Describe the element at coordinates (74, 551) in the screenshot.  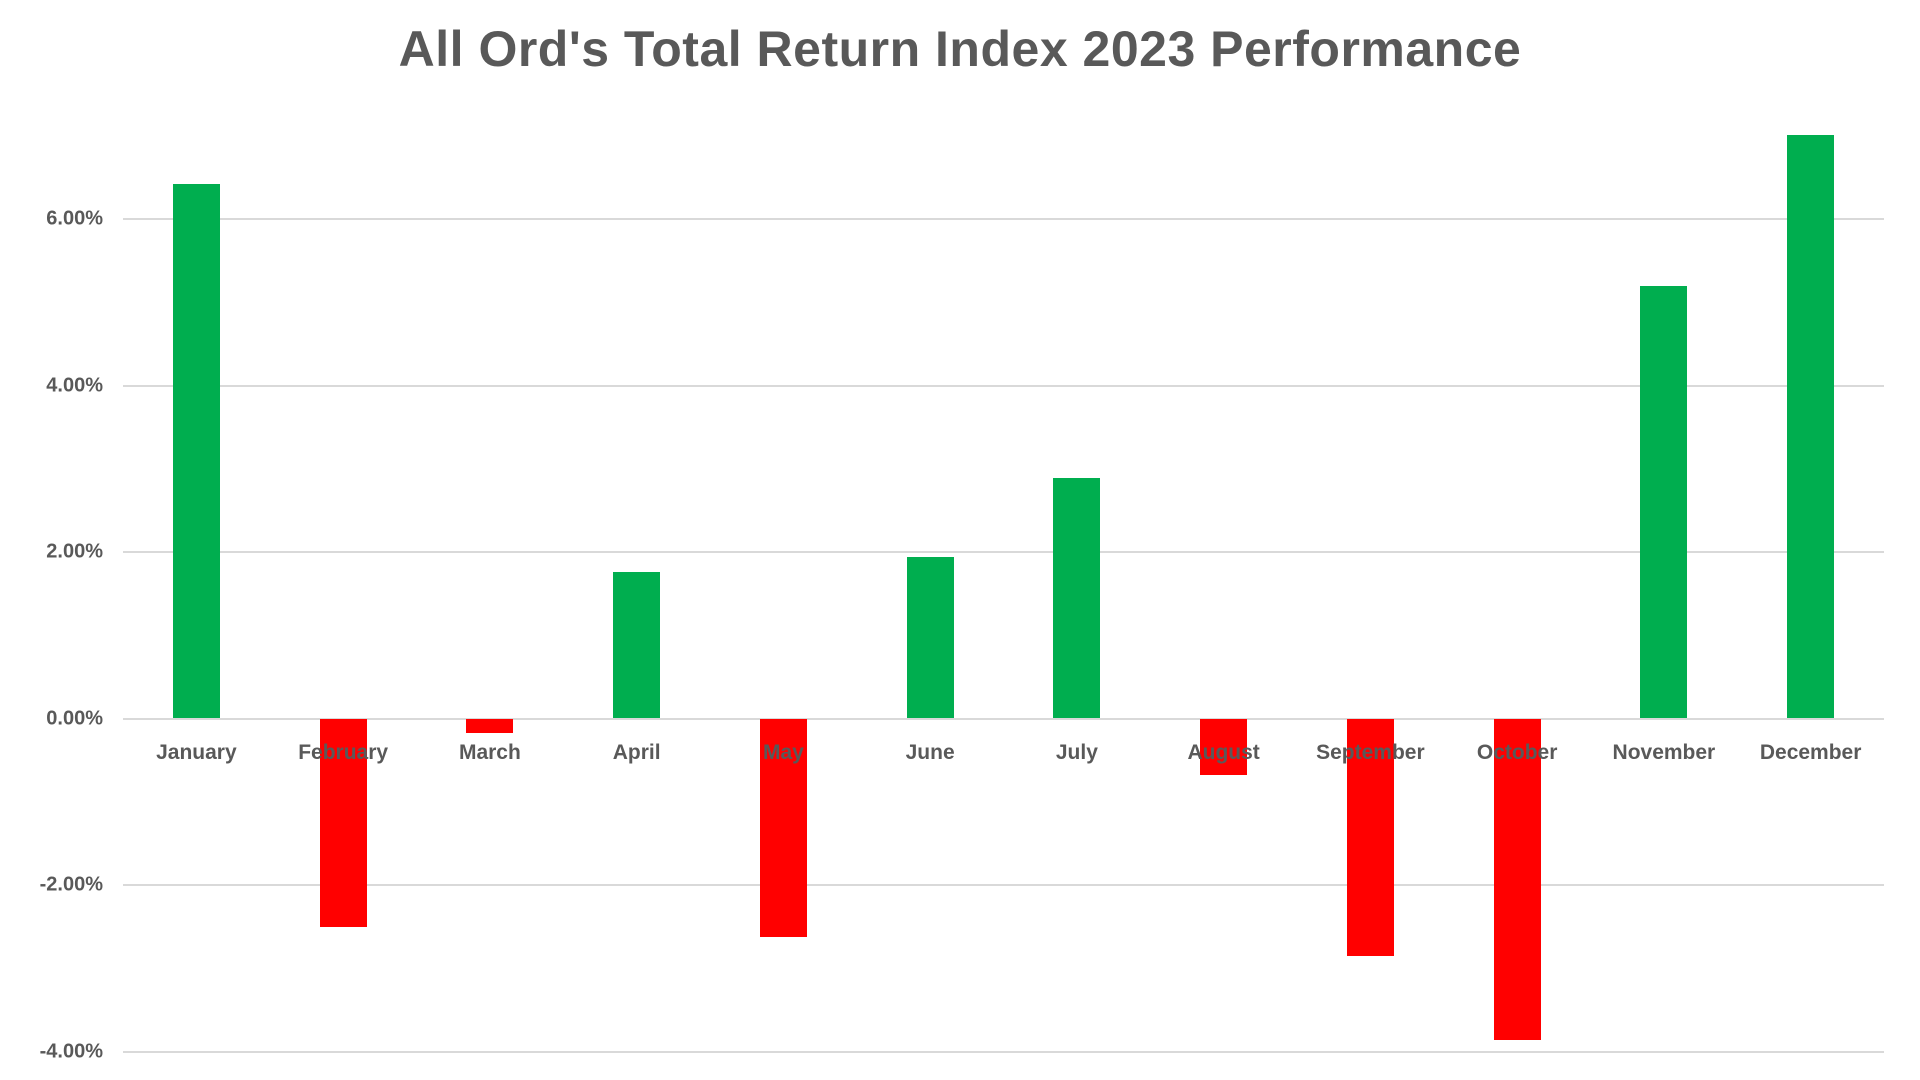
I see `y-axis-tick-label-2: 2.00%` at that location.